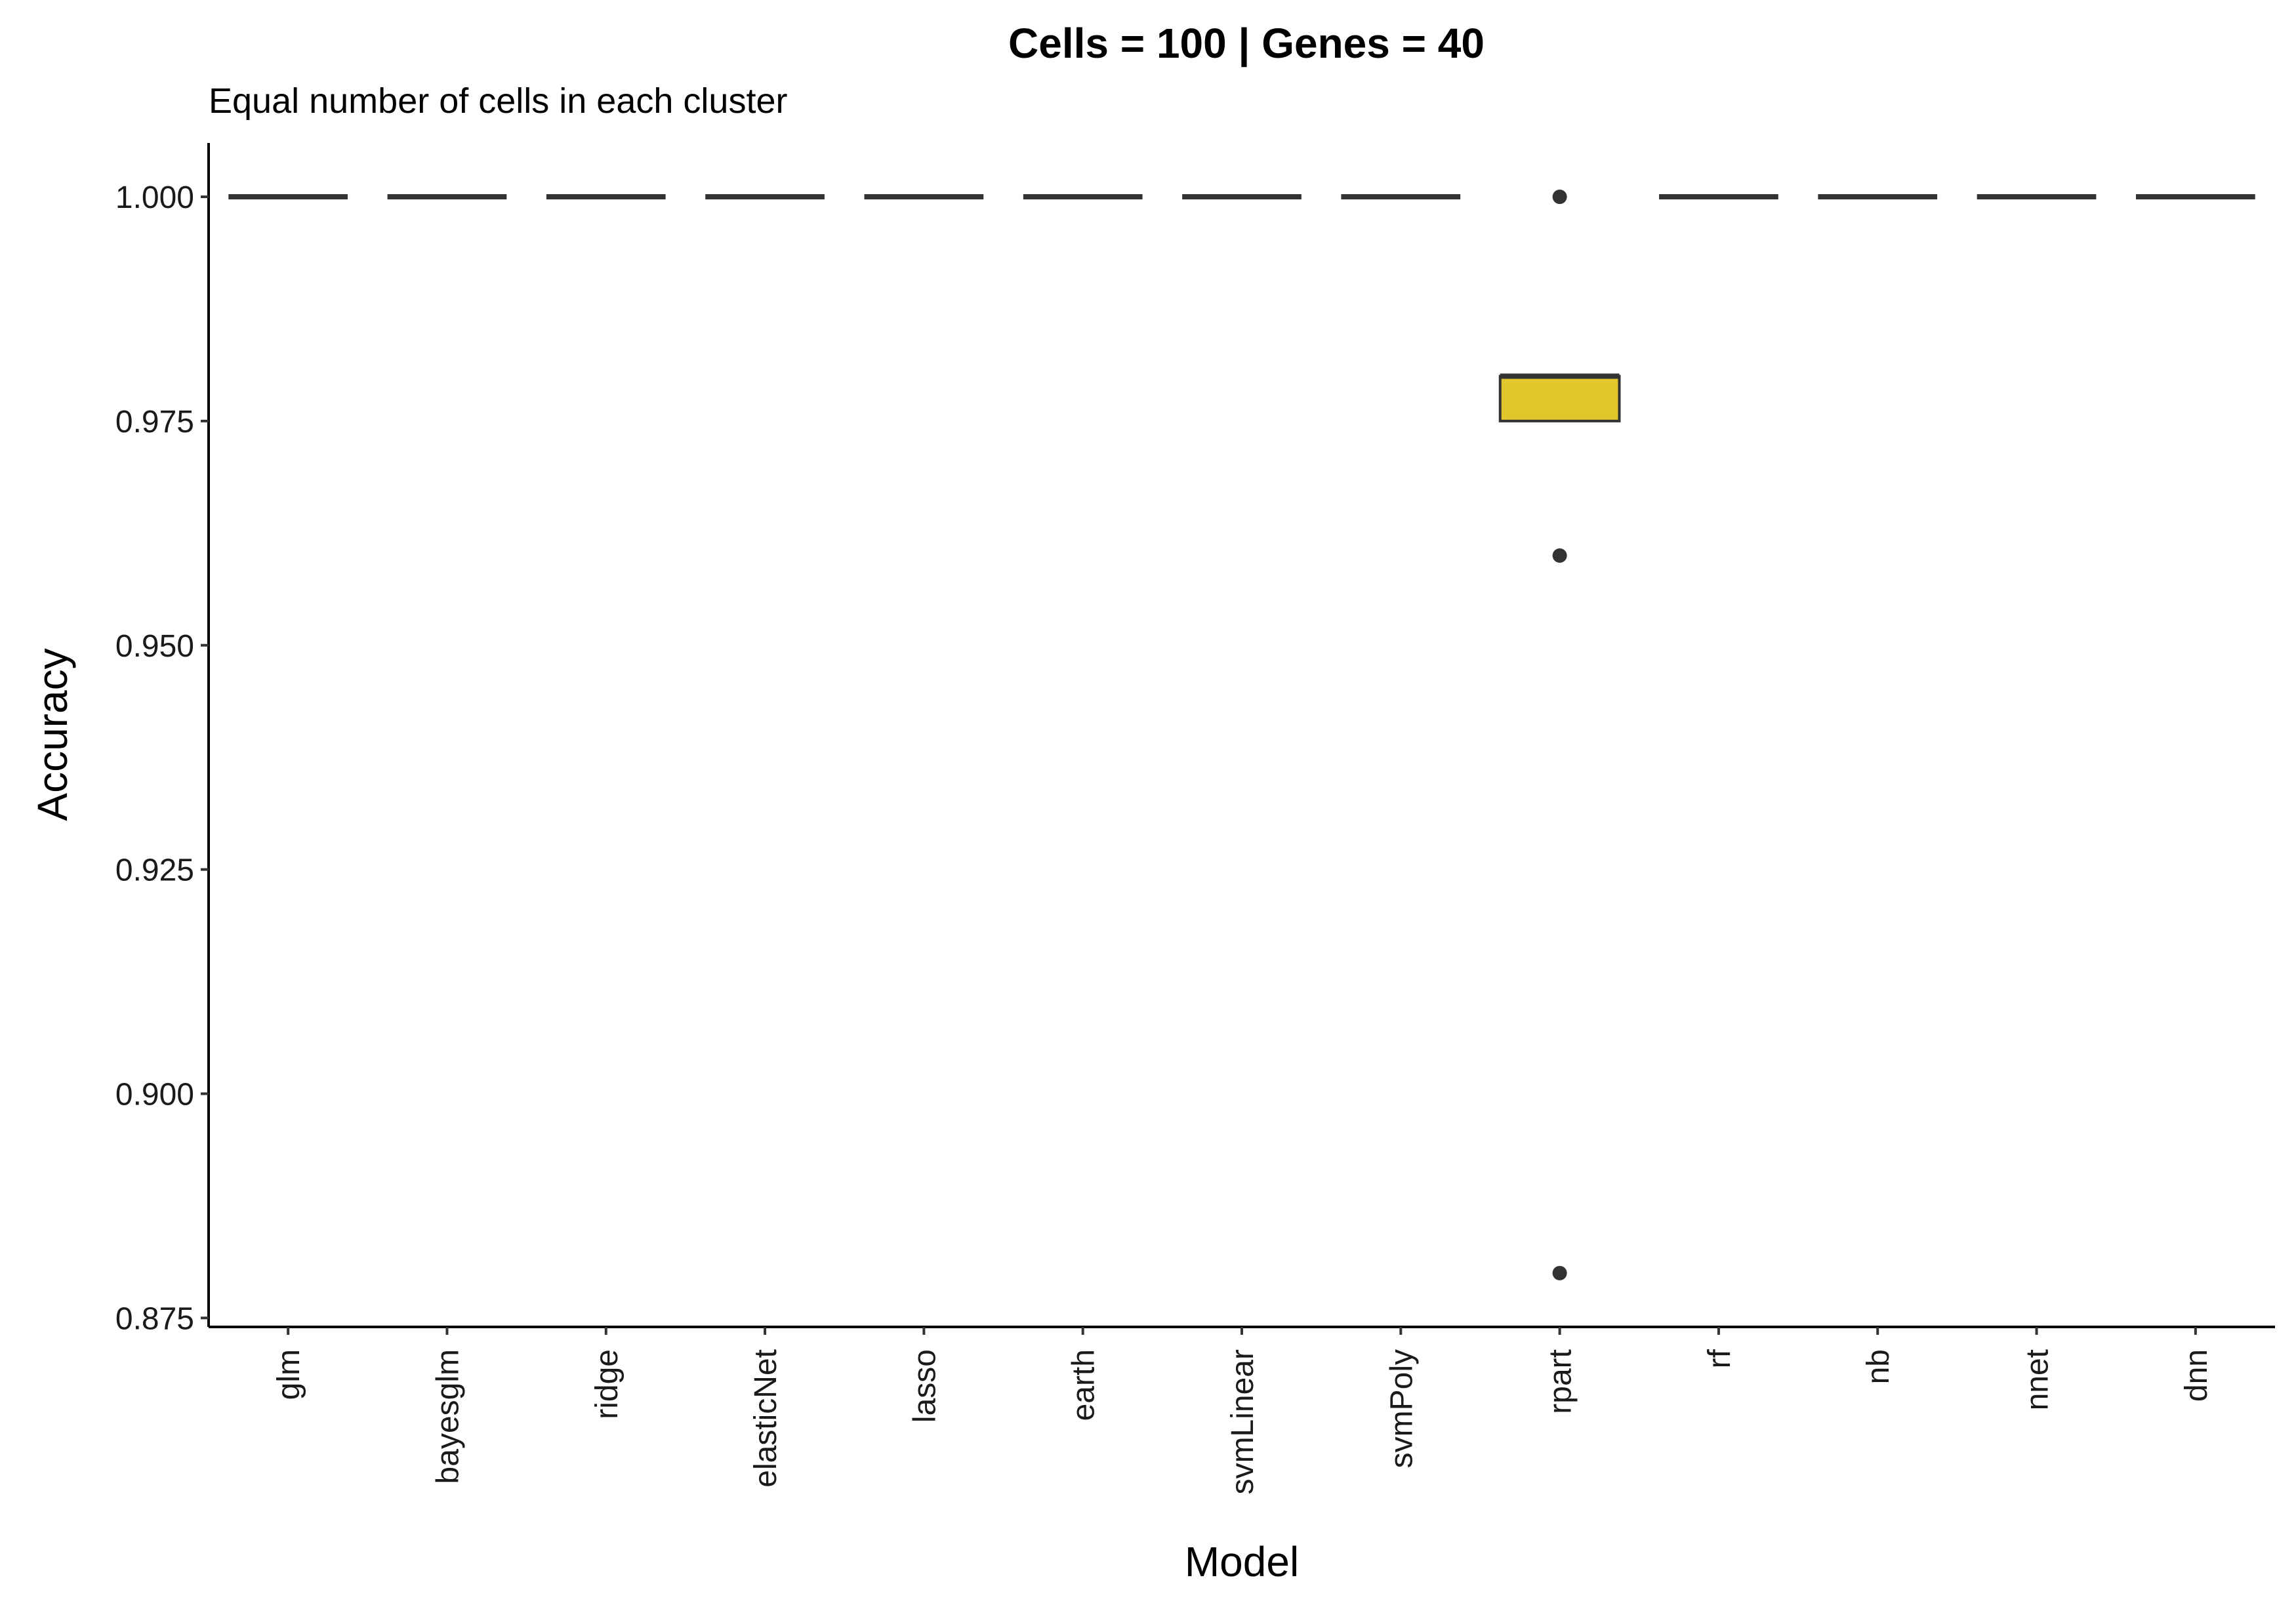  Describe the element at coordinates (924, 1386) in the screenshot. I see `x-tick-label-lasso: lasso` at that location.